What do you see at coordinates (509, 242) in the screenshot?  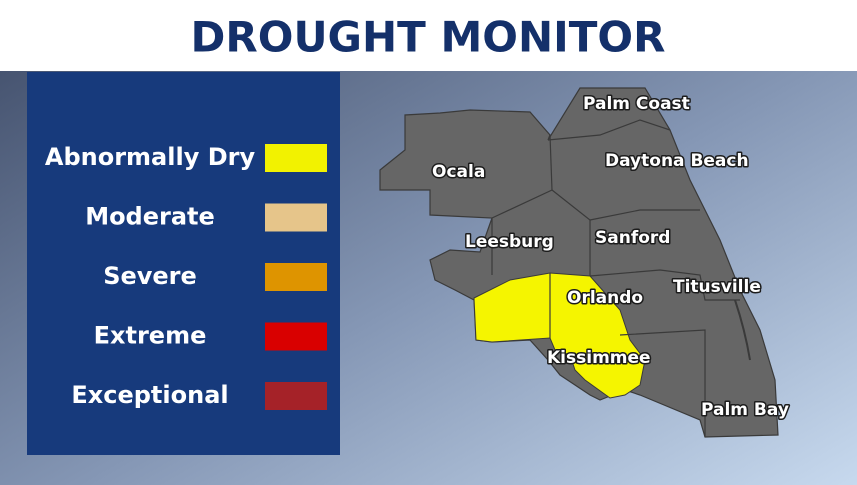 I see `city-label: Leesburg` at bounding box center [509, 242].